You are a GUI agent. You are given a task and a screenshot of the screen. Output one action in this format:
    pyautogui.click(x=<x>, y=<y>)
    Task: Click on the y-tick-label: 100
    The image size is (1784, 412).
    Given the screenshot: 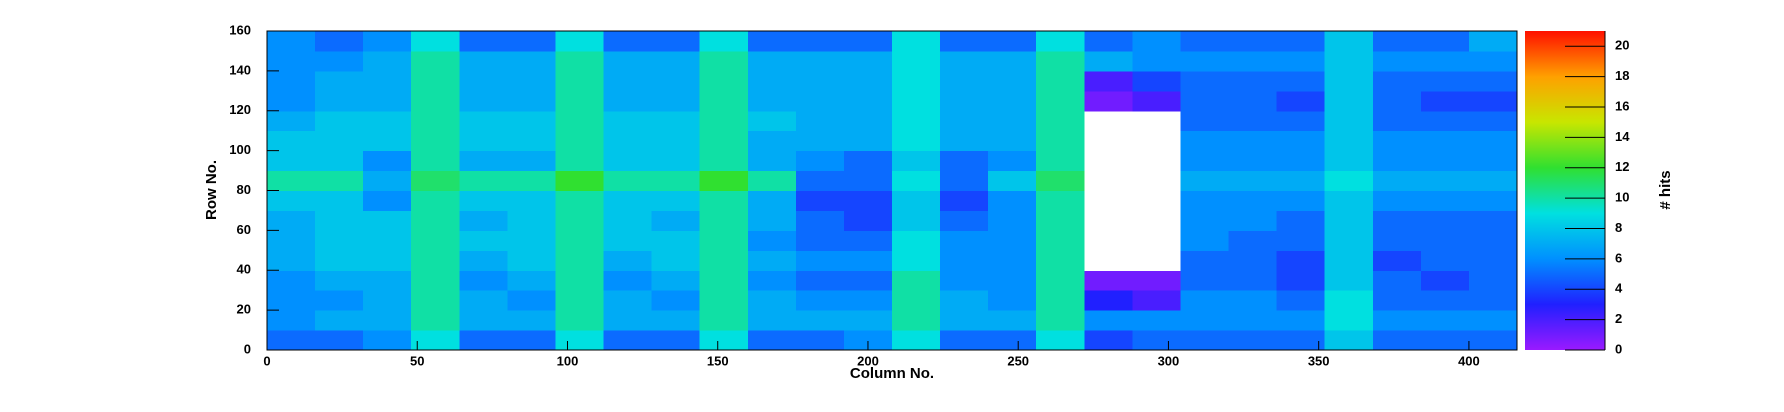 What is the action you would take?
    pyautogui.click(x=240, y=149)
    